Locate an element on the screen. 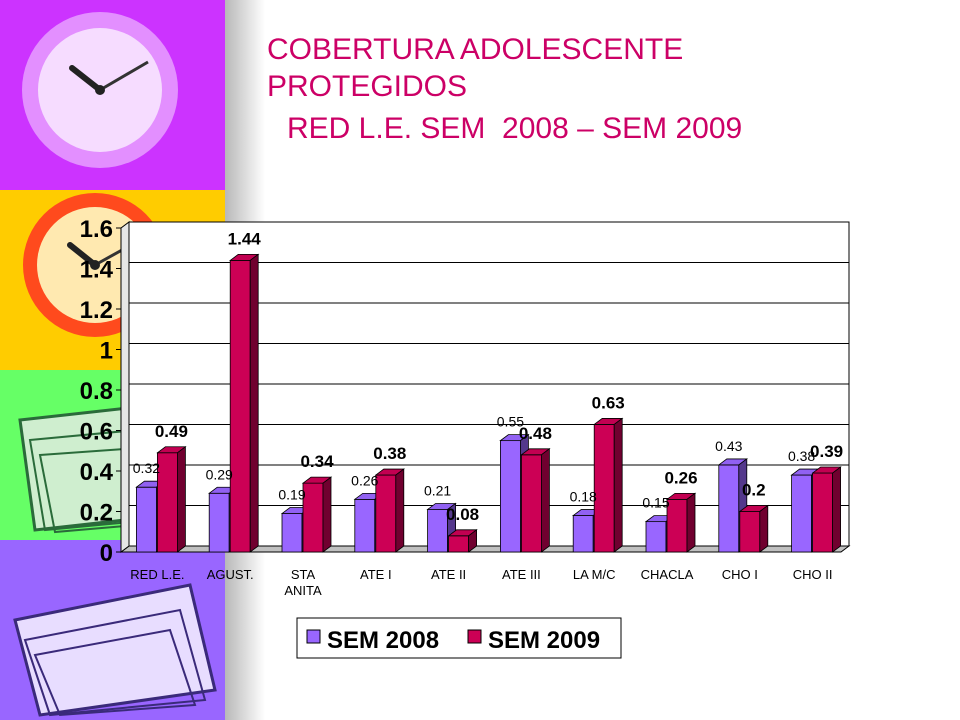  plot-side-wall is located at coordinates (125, 387).